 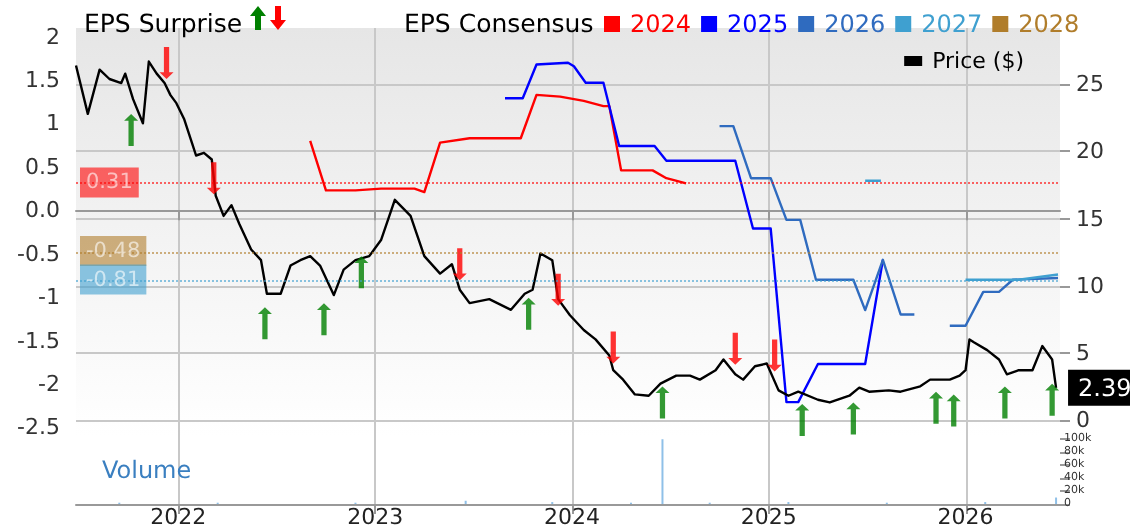 What do you see at coordinates (53, 123) in the screenshot?
I see `y-tick-label: 1` at bounding box center [53, 123].